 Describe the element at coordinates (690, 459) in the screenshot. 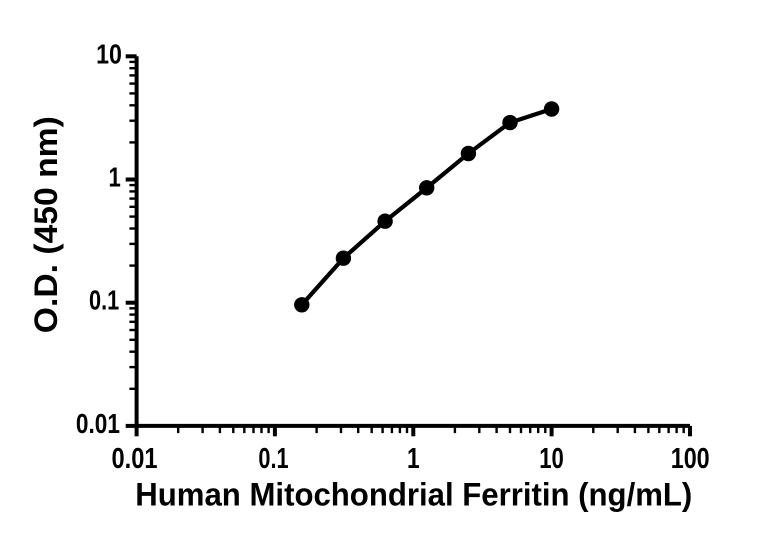

I see `svg-text: 100` at that location.